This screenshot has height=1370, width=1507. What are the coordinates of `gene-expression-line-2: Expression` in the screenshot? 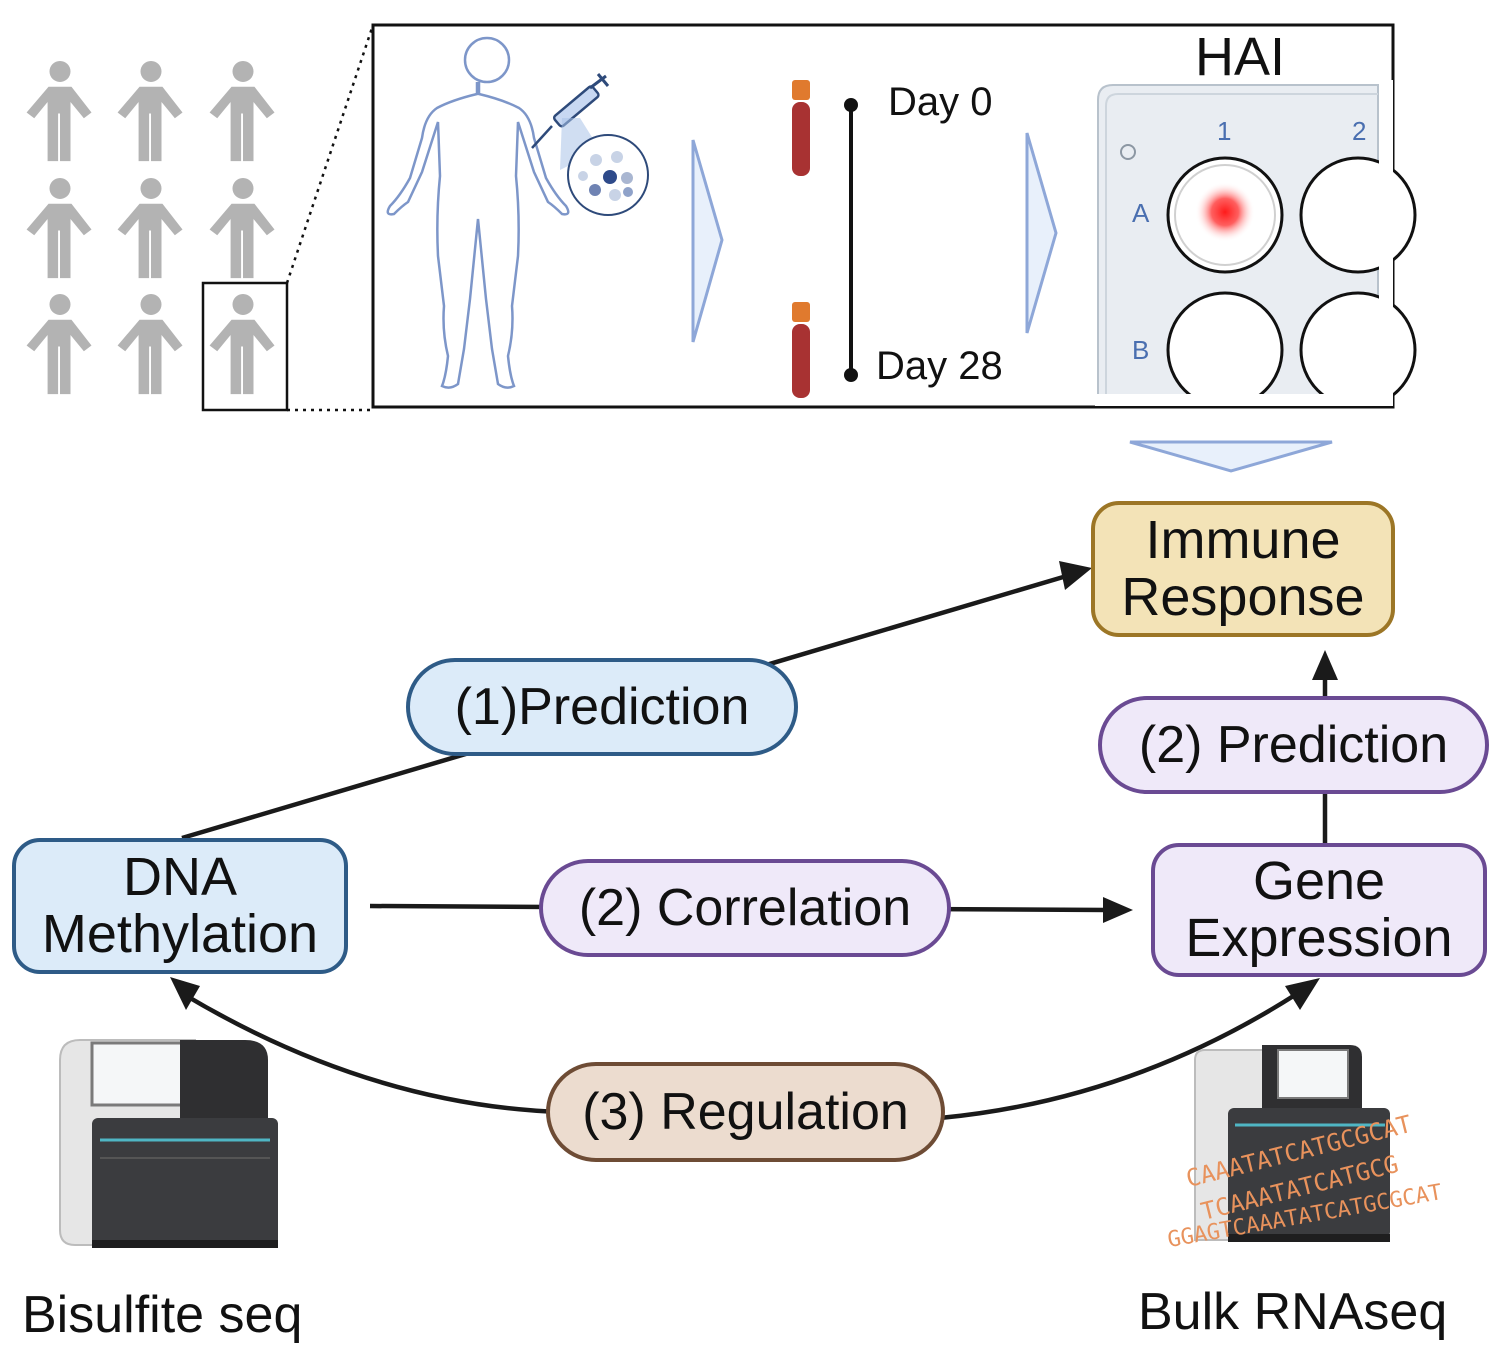 It's located at (1319, 938).